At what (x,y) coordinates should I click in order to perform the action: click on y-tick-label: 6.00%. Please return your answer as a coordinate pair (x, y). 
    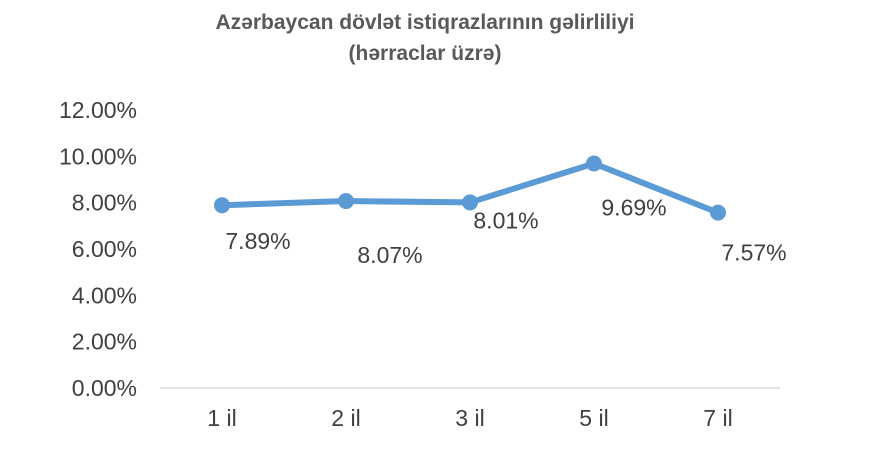
    Looking at the image, I should click on (104, 249).